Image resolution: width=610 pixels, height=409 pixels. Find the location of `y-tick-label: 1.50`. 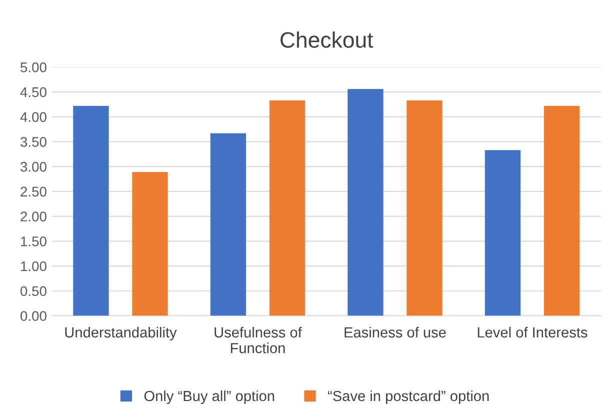

y-tick-label: 1.50 is located at coordinates (33, 241).